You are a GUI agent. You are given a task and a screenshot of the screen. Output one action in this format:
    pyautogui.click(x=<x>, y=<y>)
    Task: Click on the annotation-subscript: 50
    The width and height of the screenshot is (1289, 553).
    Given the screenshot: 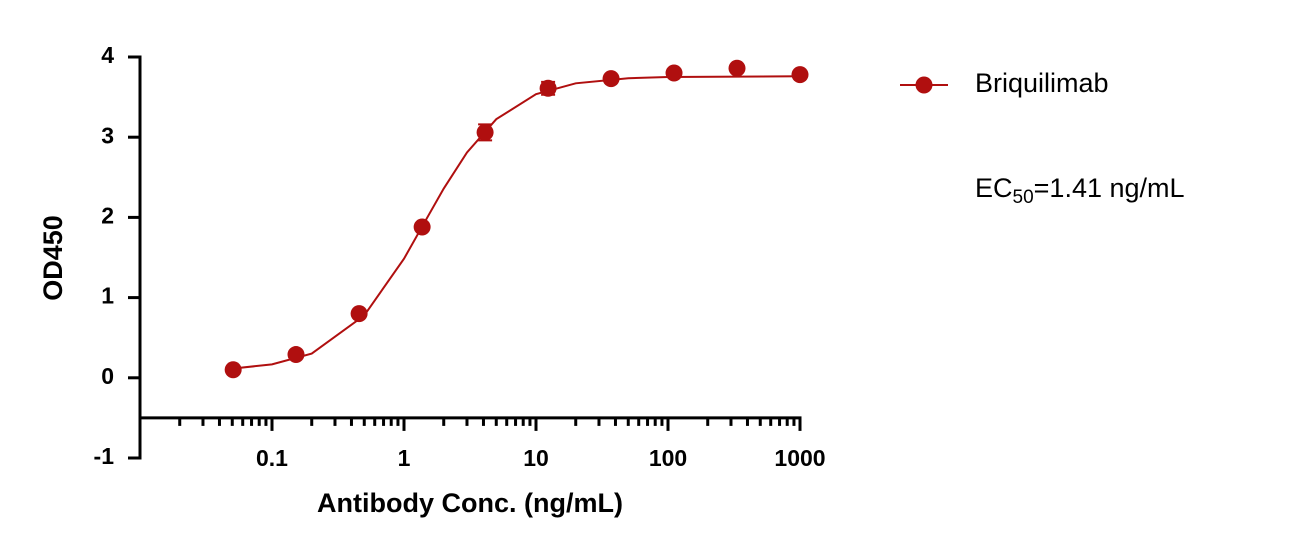 What is the action you would take?
    pyautogui.click(x=1023, y=197)
    